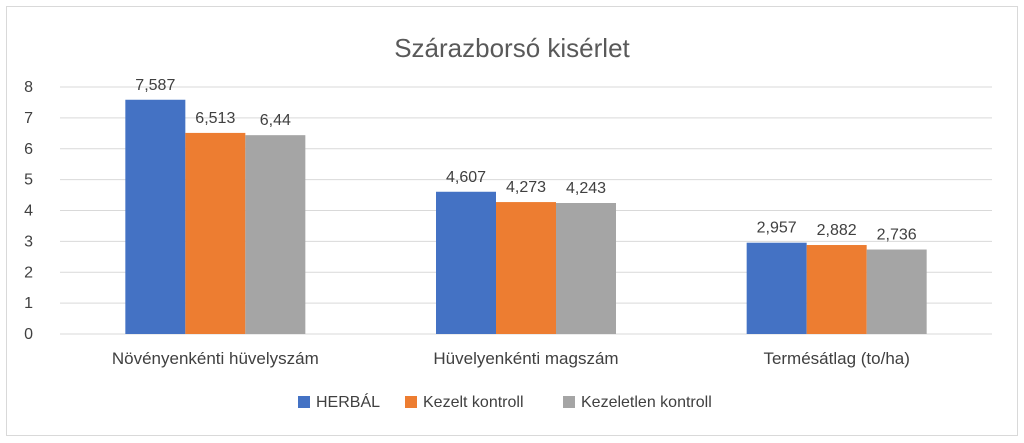 The image size is (1024, 443). Describe the element at coordinates (526, 187) in the screenshot. I see `data-label: 4,273` at that location.